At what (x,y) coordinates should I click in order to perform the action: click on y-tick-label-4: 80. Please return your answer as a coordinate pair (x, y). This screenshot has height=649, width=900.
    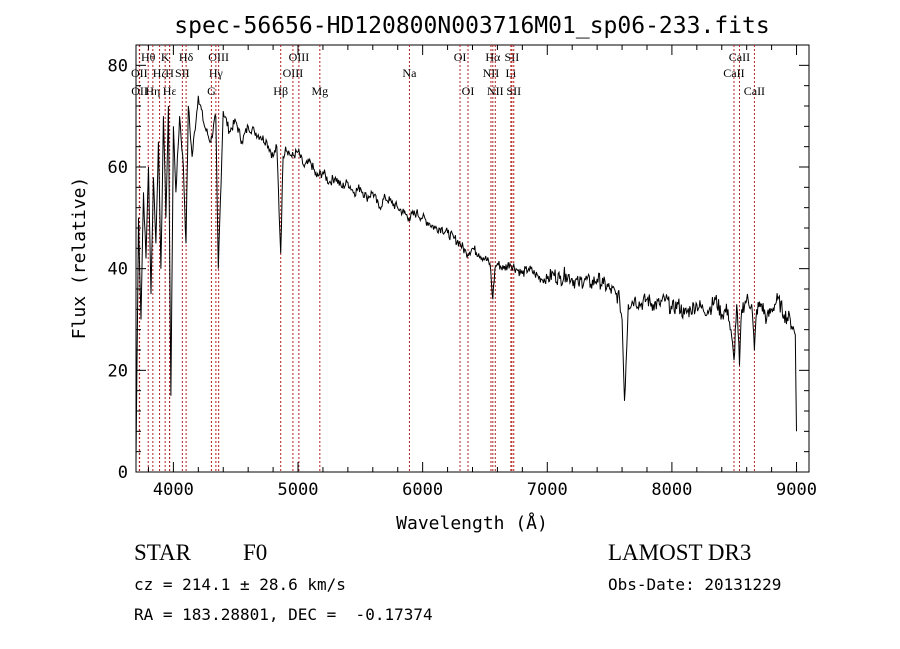
    Looking at the image, I should click on (118, 66).